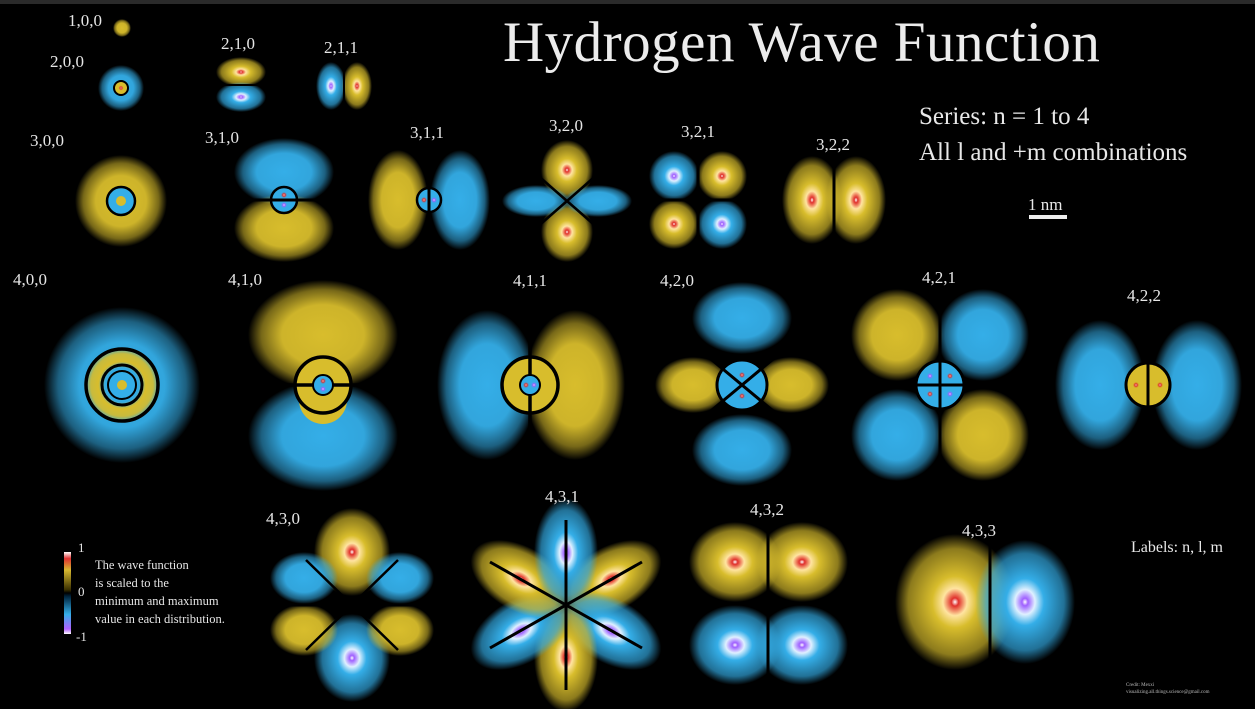 This screenshot has width=1255, height=709. Describe the element at coordinates (85, 20) in the screenshot. I see `orbital-label-1-0-0: 1,0,0` at that location.